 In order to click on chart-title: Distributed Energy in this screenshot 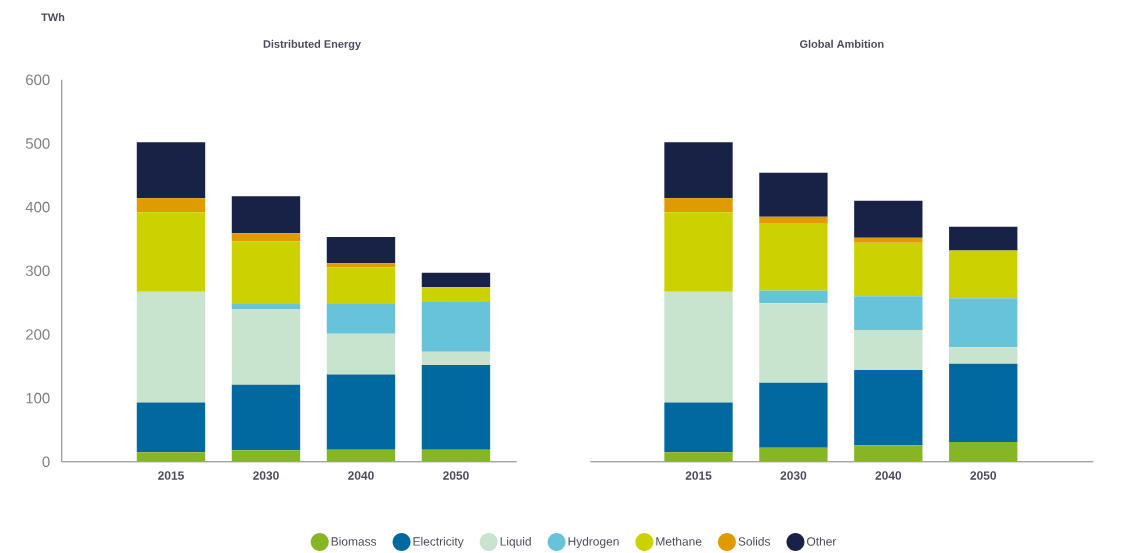, I will do `click(312, 45)`.